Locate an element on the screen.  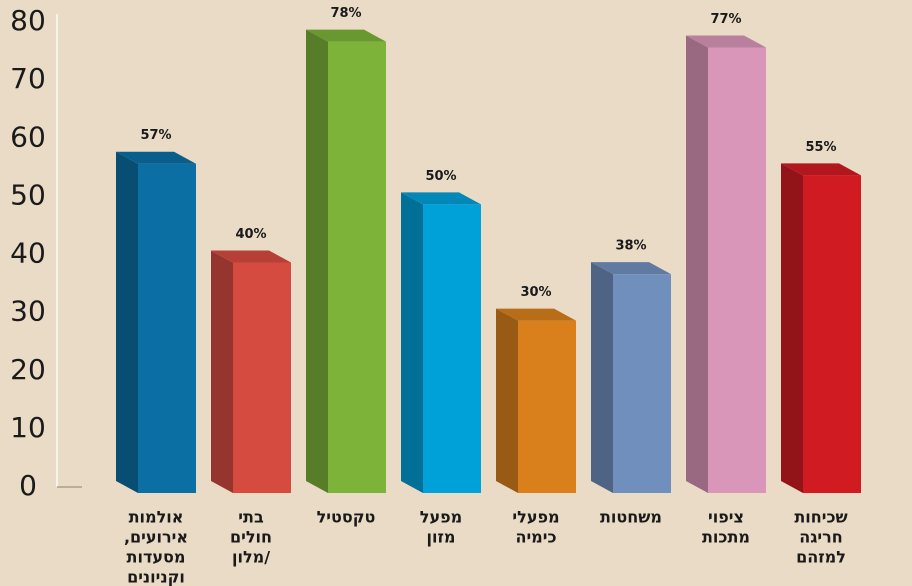
y-tick-label: 40 is located at coordinates (28, 253).